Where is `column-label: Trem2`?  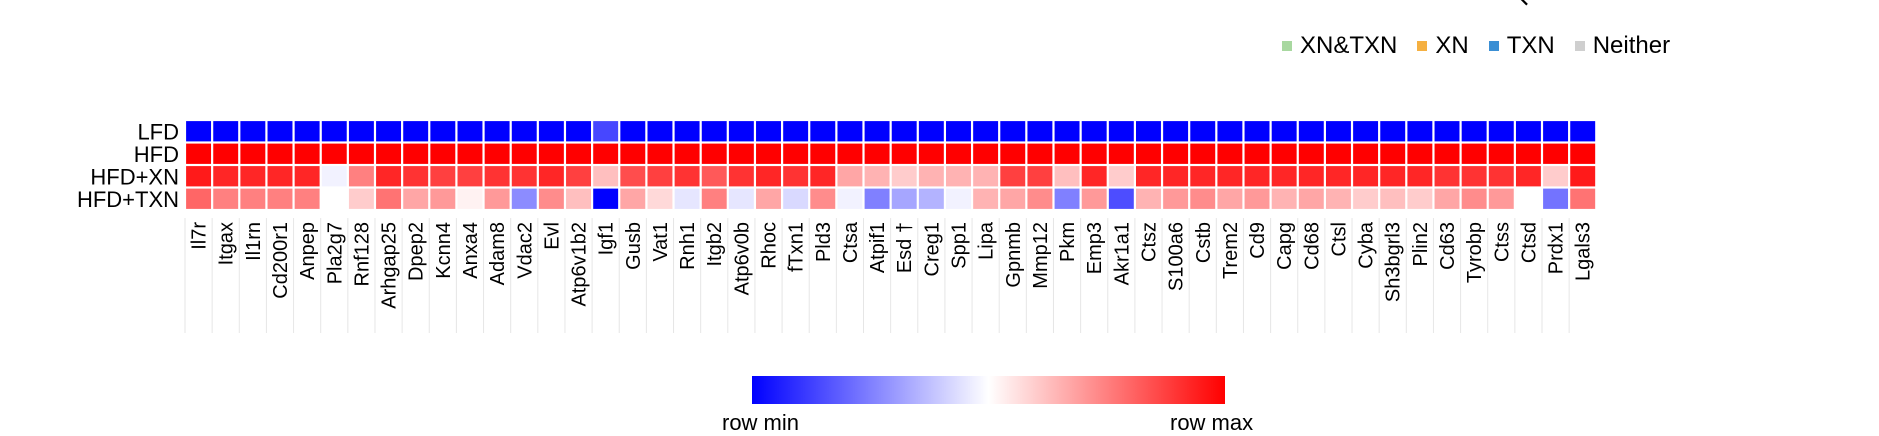
column-label: Trem2 is located at coordinates (1231, 250).